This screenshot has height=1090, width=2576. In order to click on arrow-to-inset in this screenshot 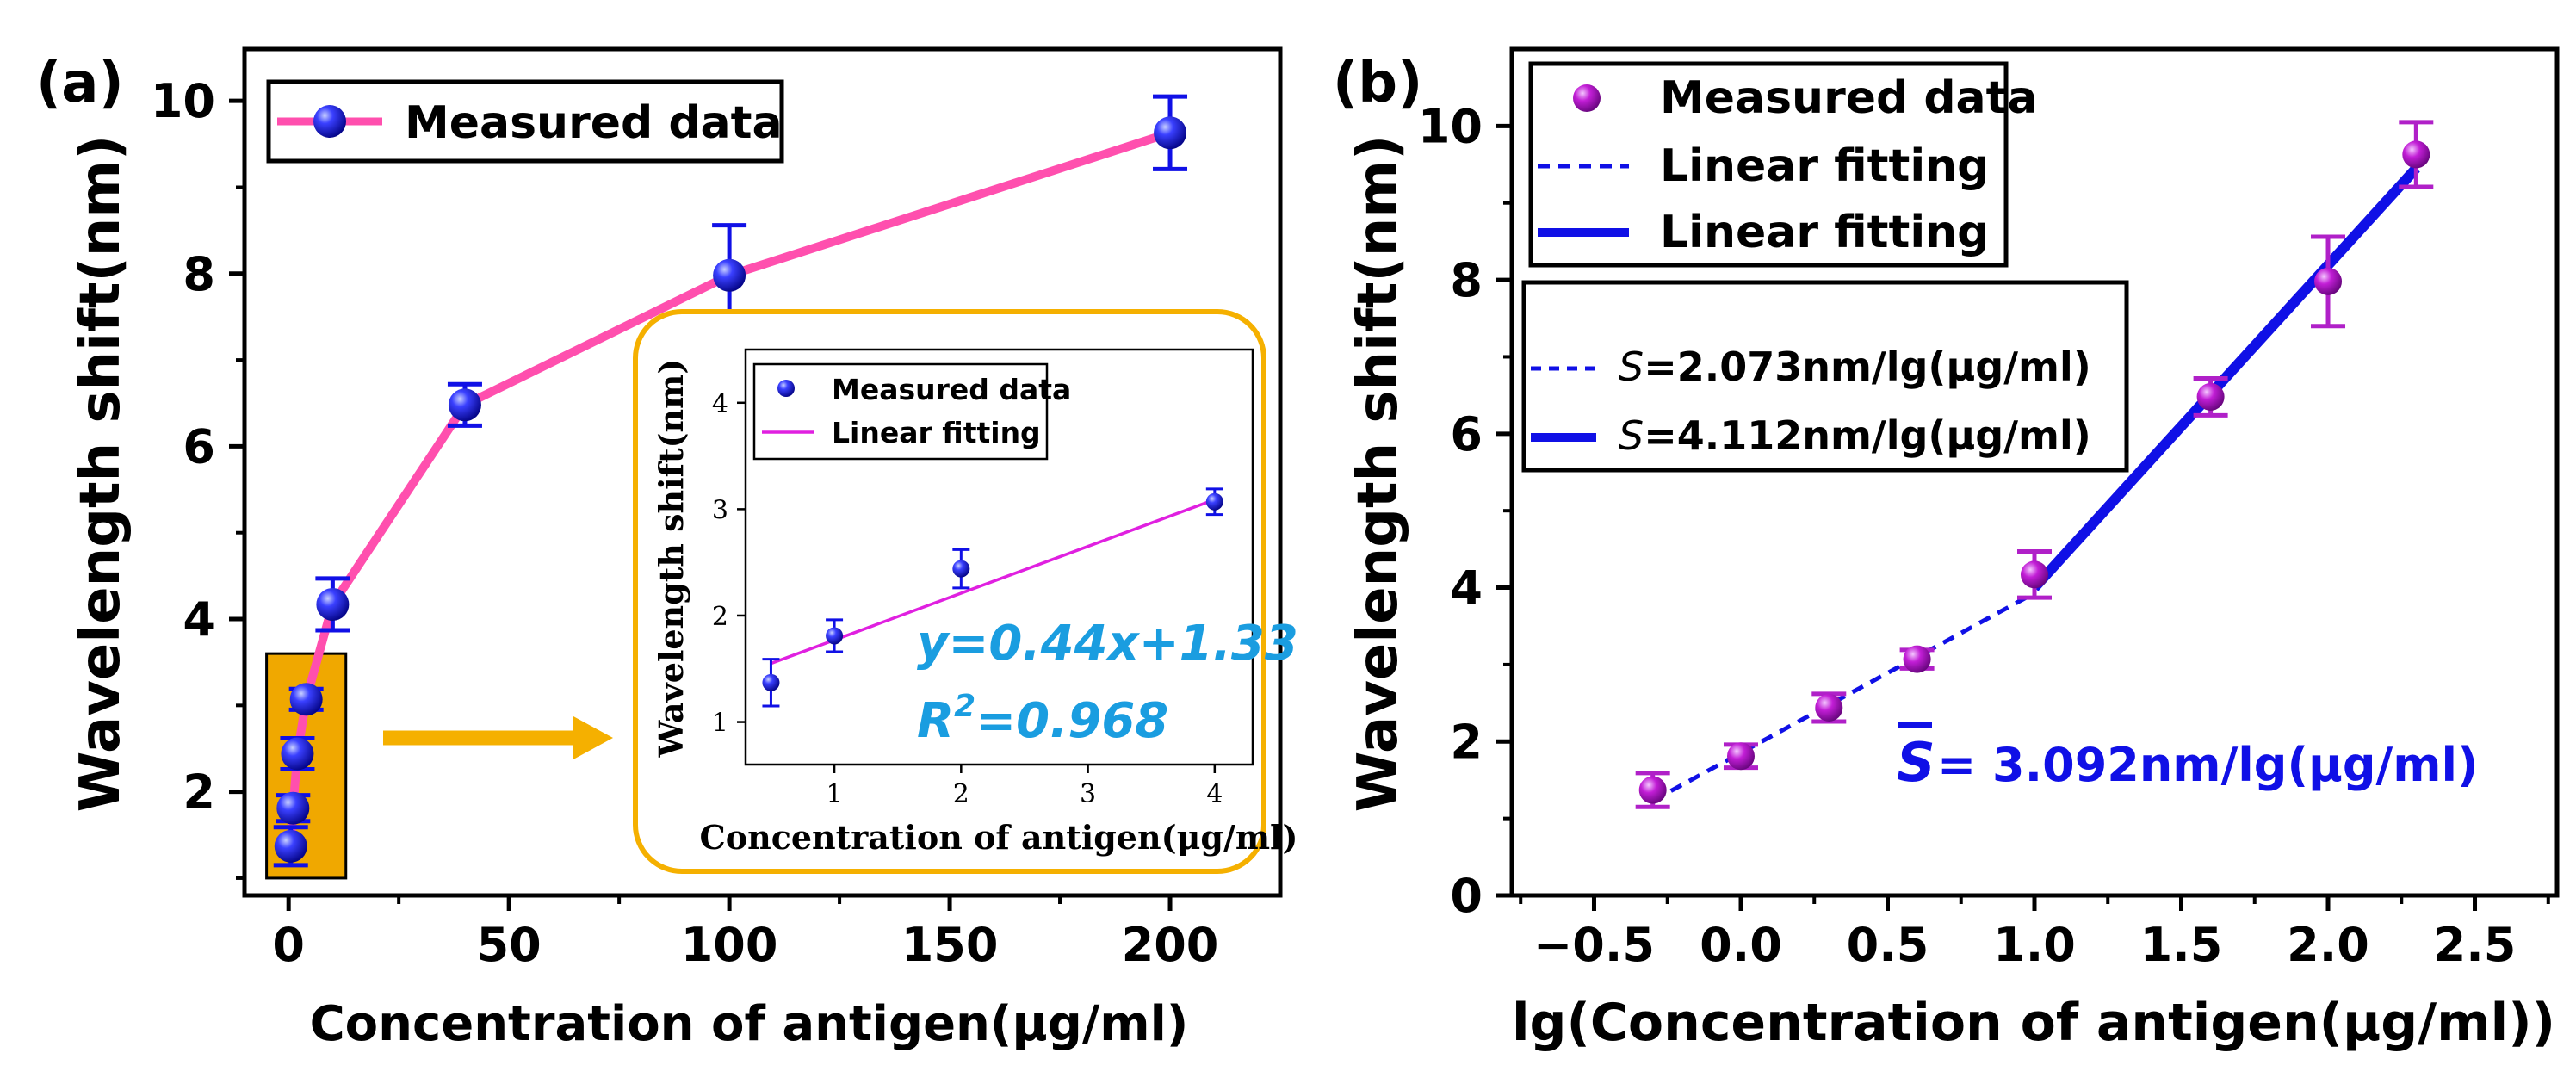, I will do `click(498, 737)`.